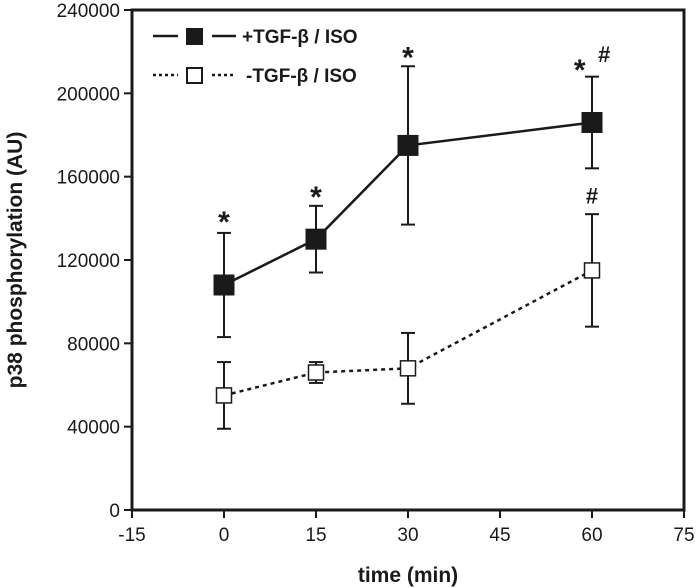 Image resolution: width=697 pixels, height=587 pixels. What do you see at coordinates (88, 261) in the screenshot?
I see `y-tick-label: 120000` at bounding box center [88, 261].